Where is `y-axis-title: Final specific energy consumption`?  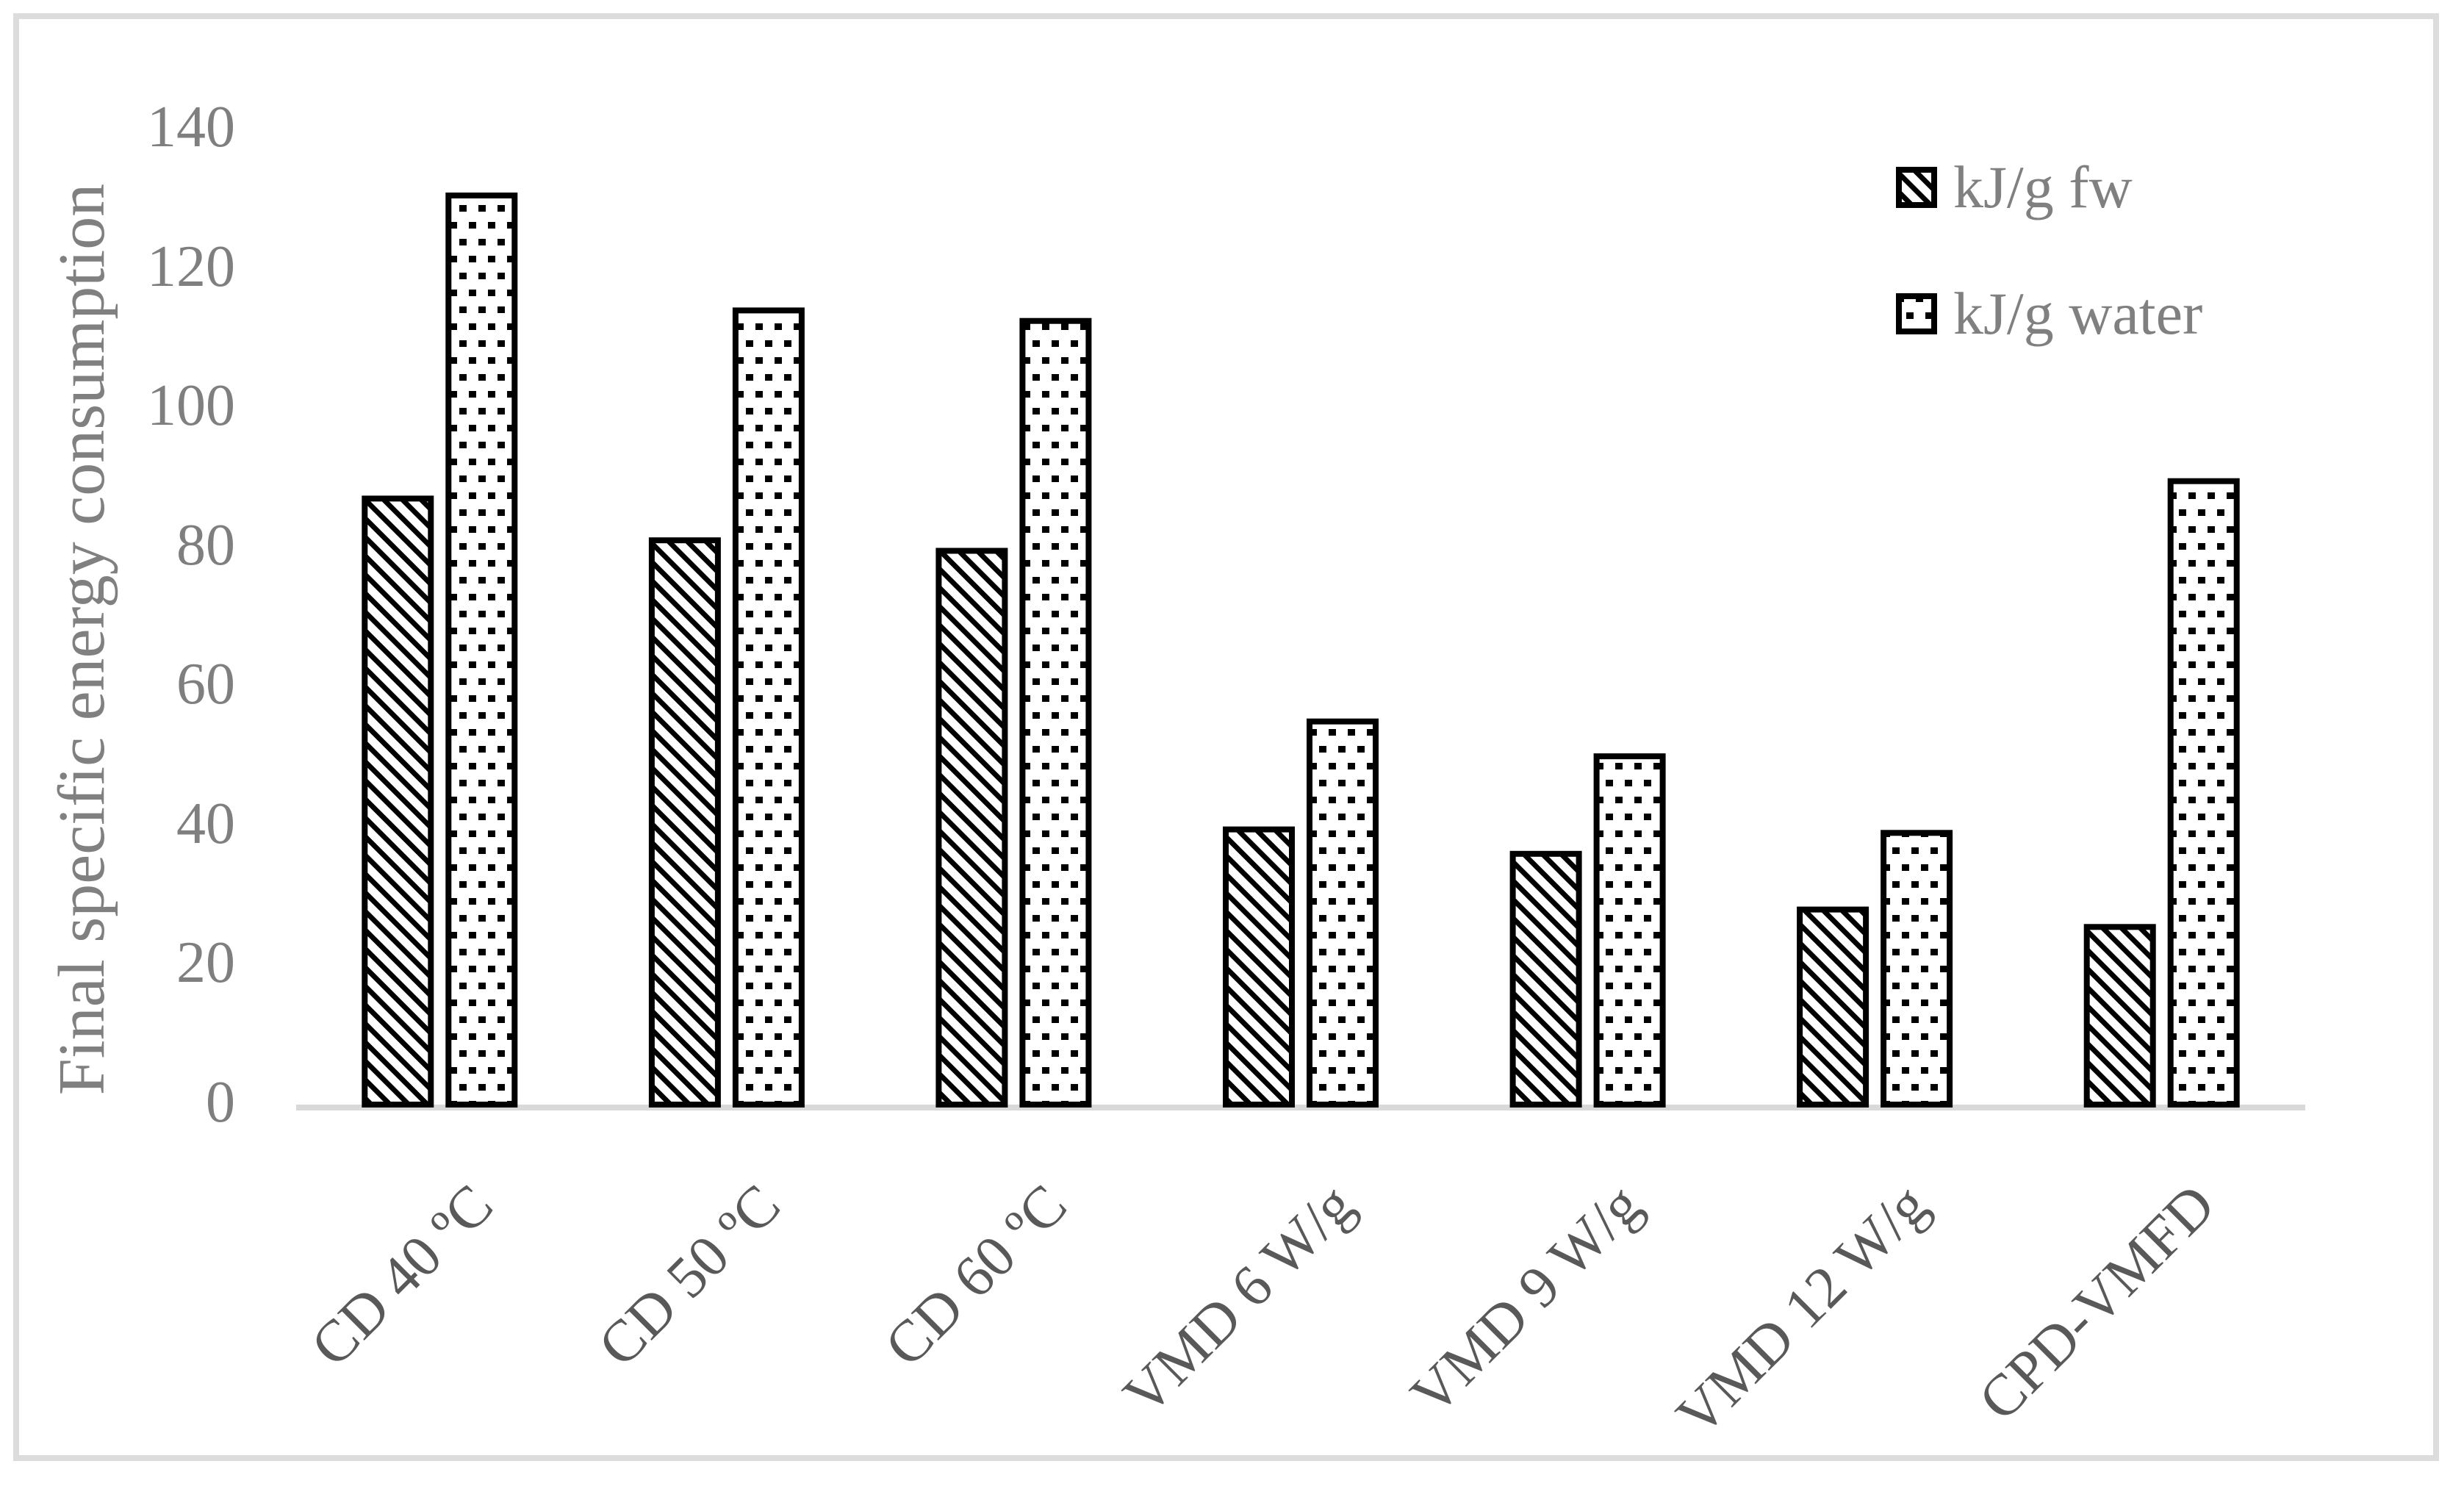
y-axis-title: Final specific energy consumption is located at coordinates (82, 639).